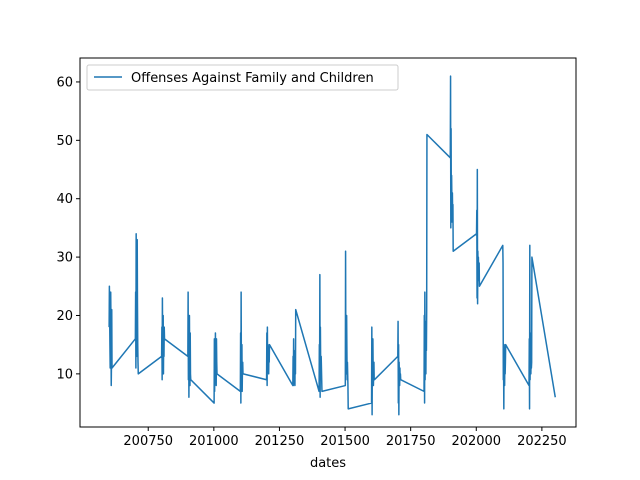 The width and height of the screenshot is (640, 480). Describe the element at coordinates (64, 258) in the screenshot. I see `y-tick-label: 30` at that location.